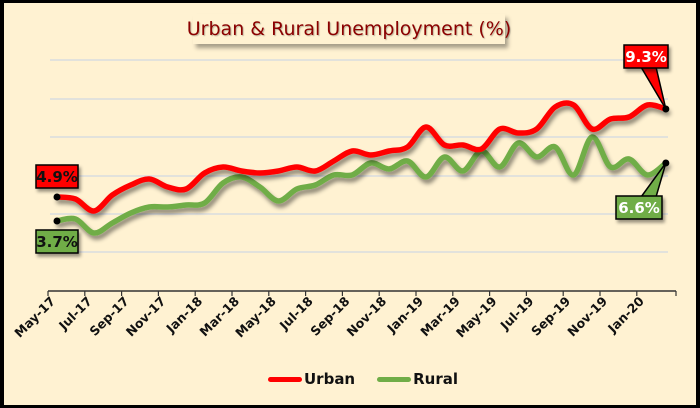 This screenshot has height=408, width=700. I want to click on x-axis, so click(362, 293).